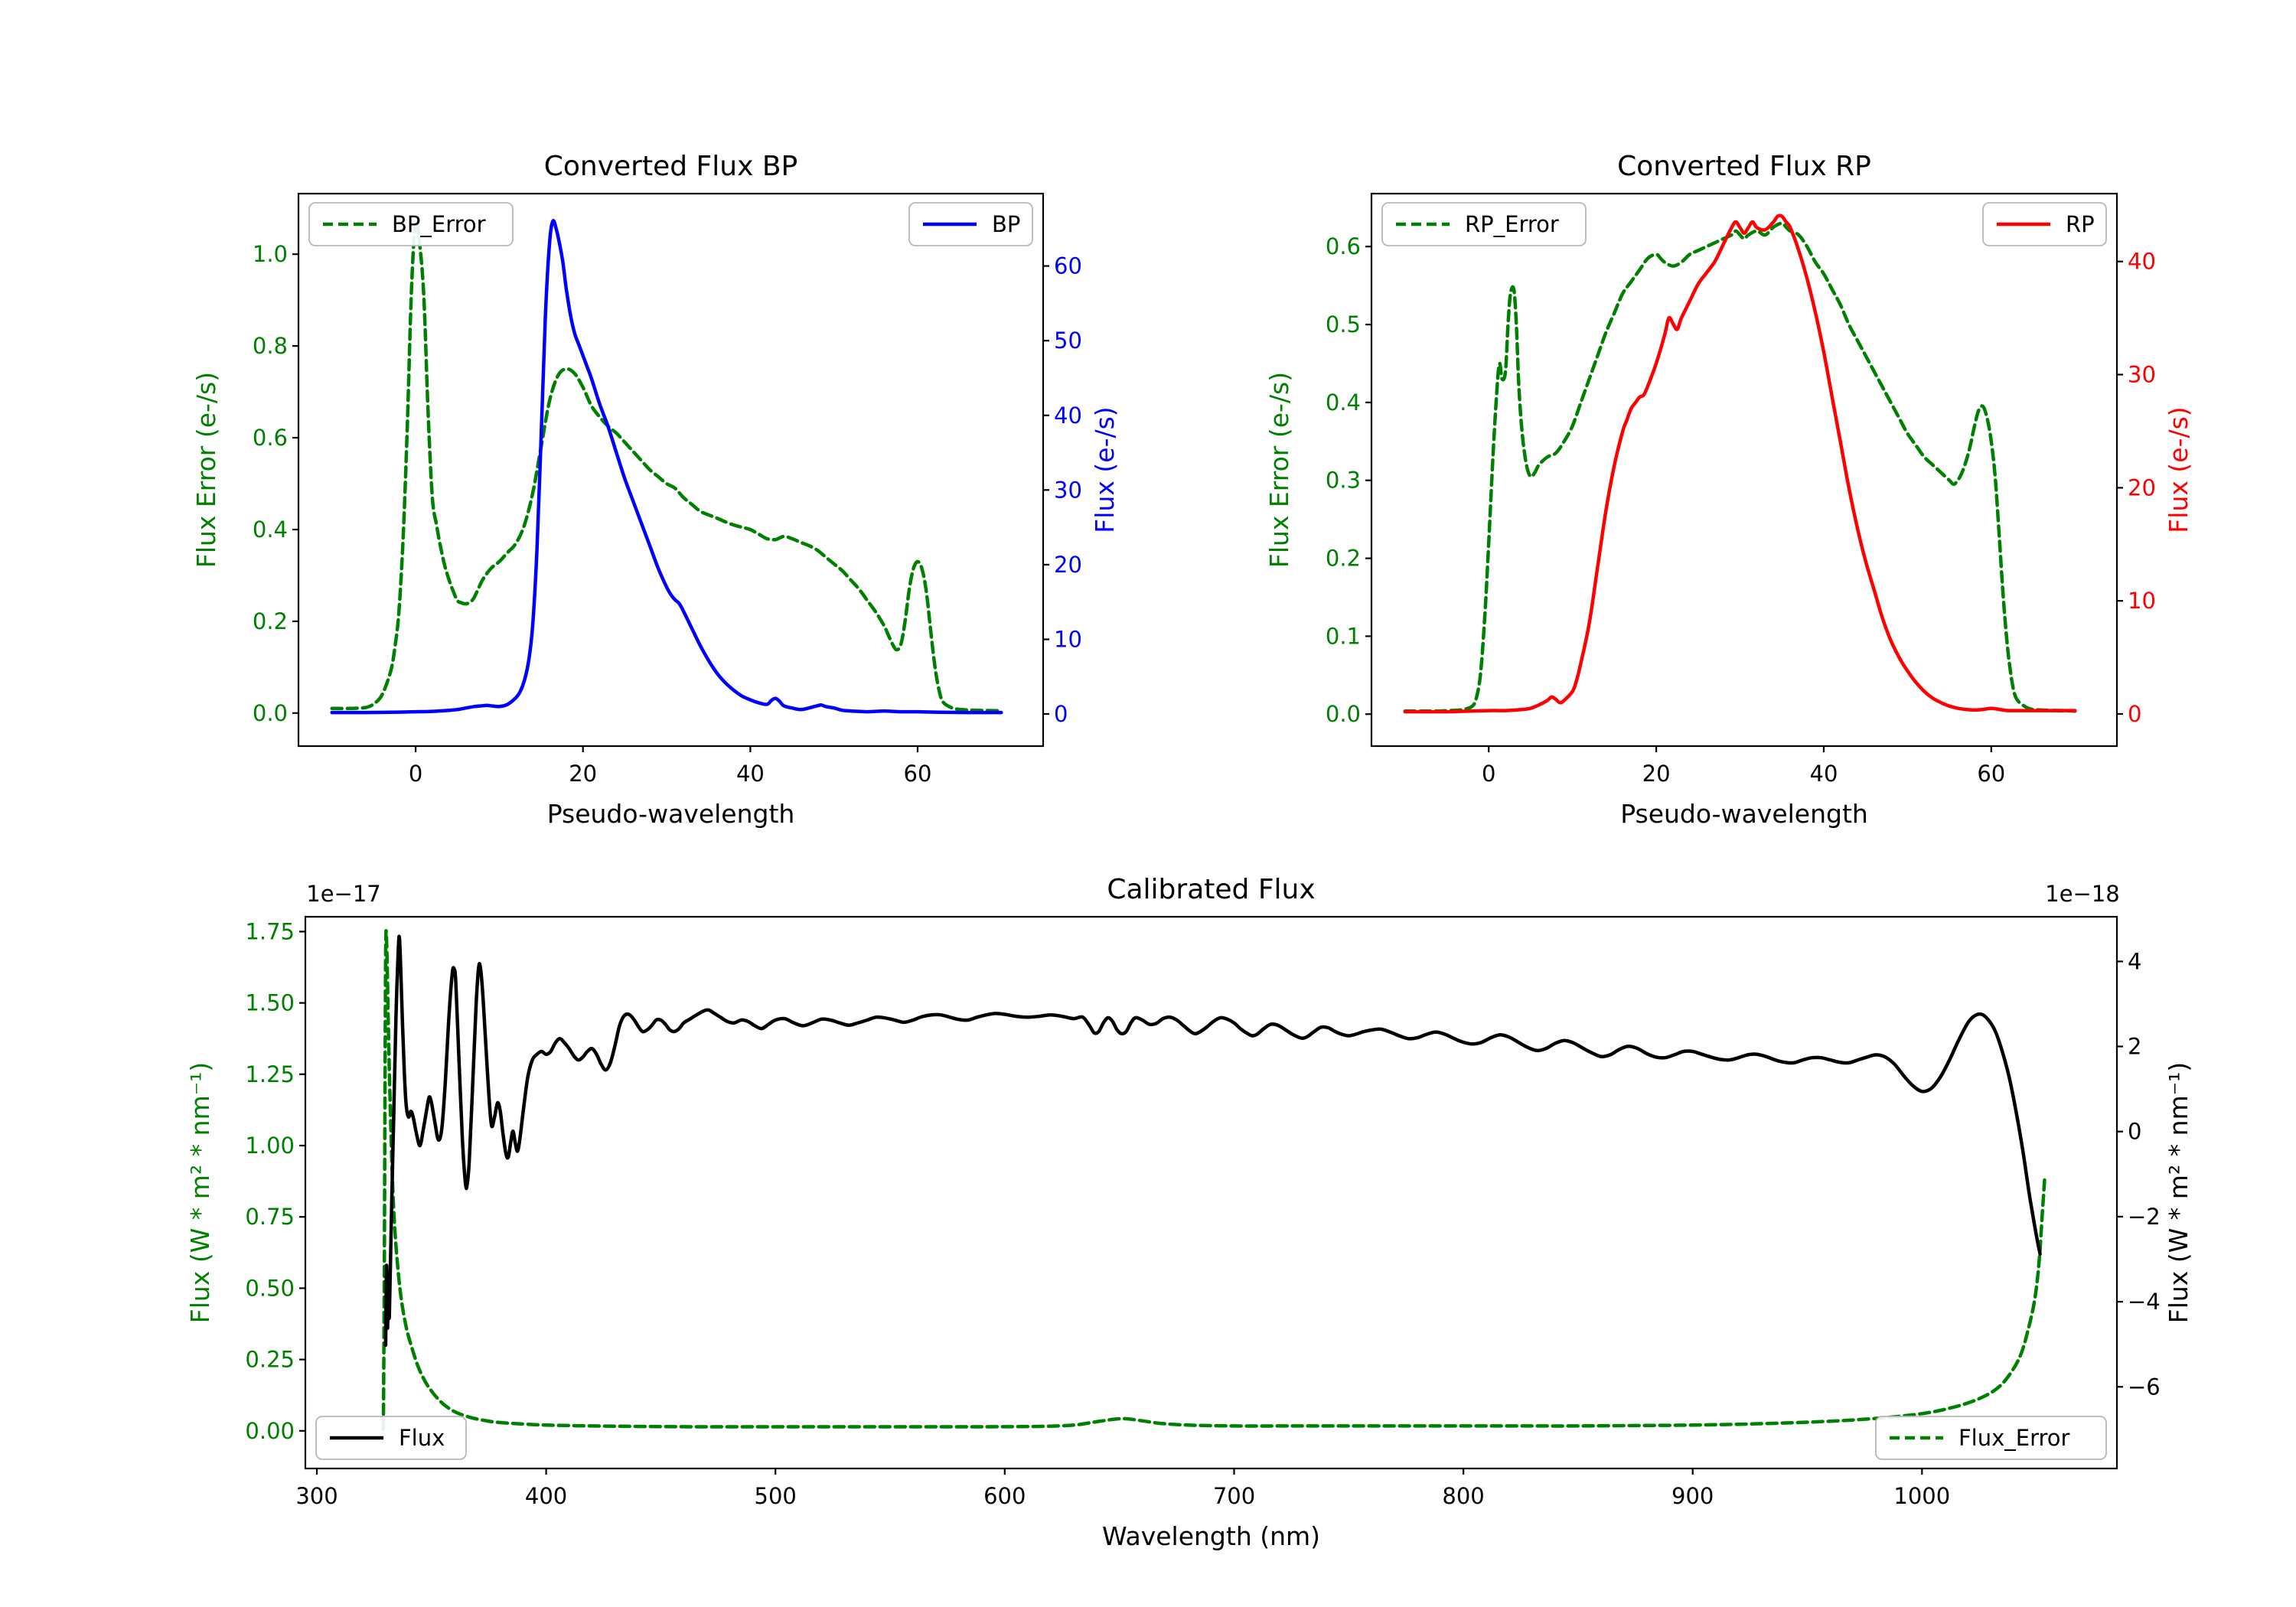  What do you see at coordinates (1122, 1509) in the screenshot?
I see `x-axis: 300 400 500 600 700 800 900 1000 Wavelength (nm)` at bounding box center [1122, 1509].